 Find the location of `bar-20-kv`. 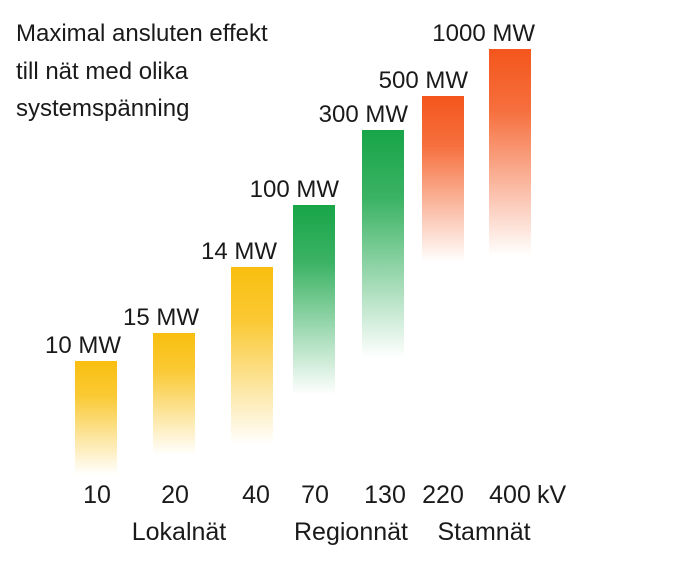

bar-20-kv is located at coordinates (174, 394).